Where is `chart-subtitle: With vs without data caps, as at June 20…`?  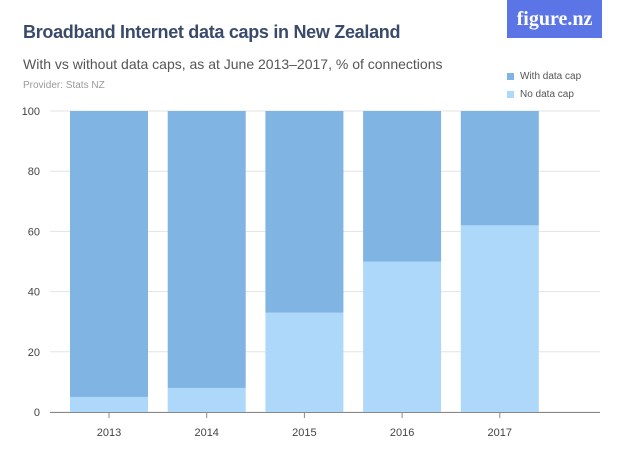
chart-subtitle: With vs without data caps, as at June 20… is located at coordinates (233, 64).